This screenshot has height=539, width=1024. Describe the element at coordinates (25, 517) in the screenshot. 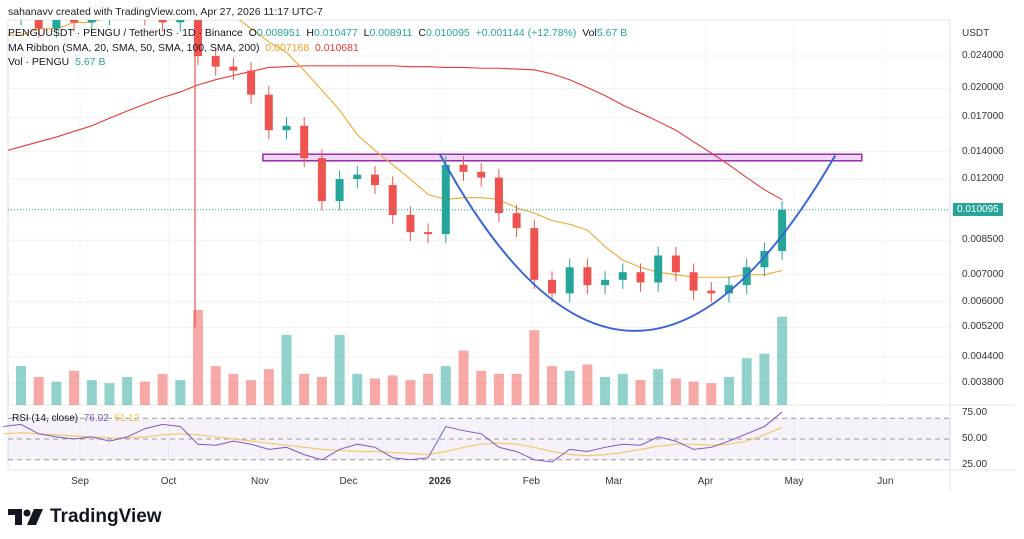

I see `tradingview-logo-icon` at that location.